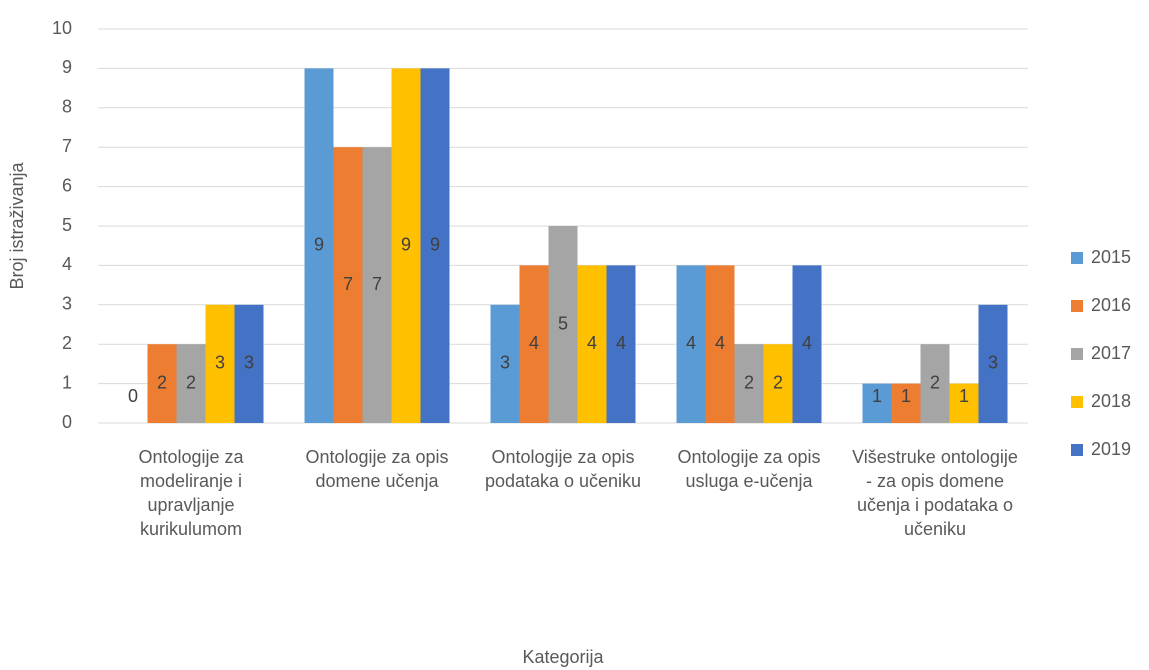 This screenshot has width=1149, height=670. Describe the element at coordinates (377, 469) in the screenshot. I see `x-tick-label: Ontologije za opis domene učenja` at that location.